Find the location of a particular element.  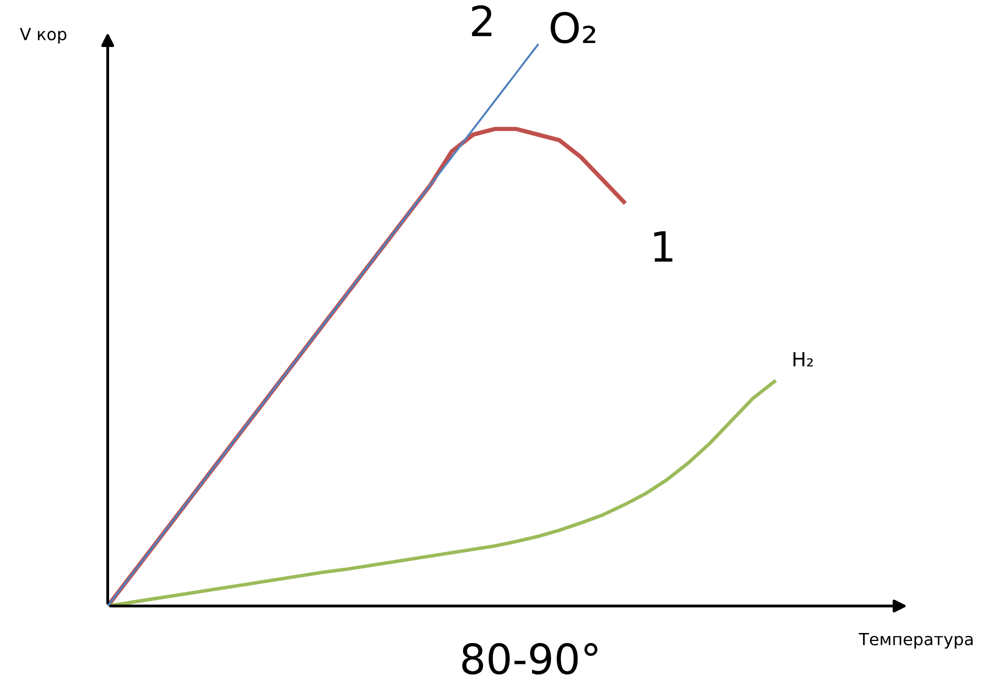

text: 80-90° is located at coordinates (530, 658).